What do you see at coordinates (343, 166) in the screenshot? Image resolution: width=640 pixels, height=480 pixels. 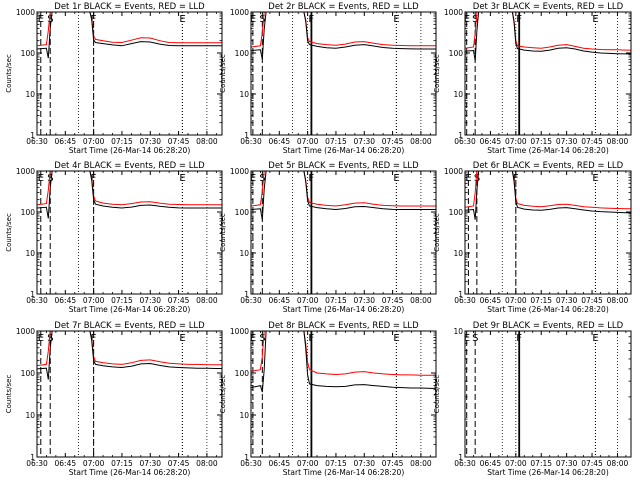 I see `panel-title: Det 5r BLACK = Events, RED = LLD` at bounding box center [343, 166].